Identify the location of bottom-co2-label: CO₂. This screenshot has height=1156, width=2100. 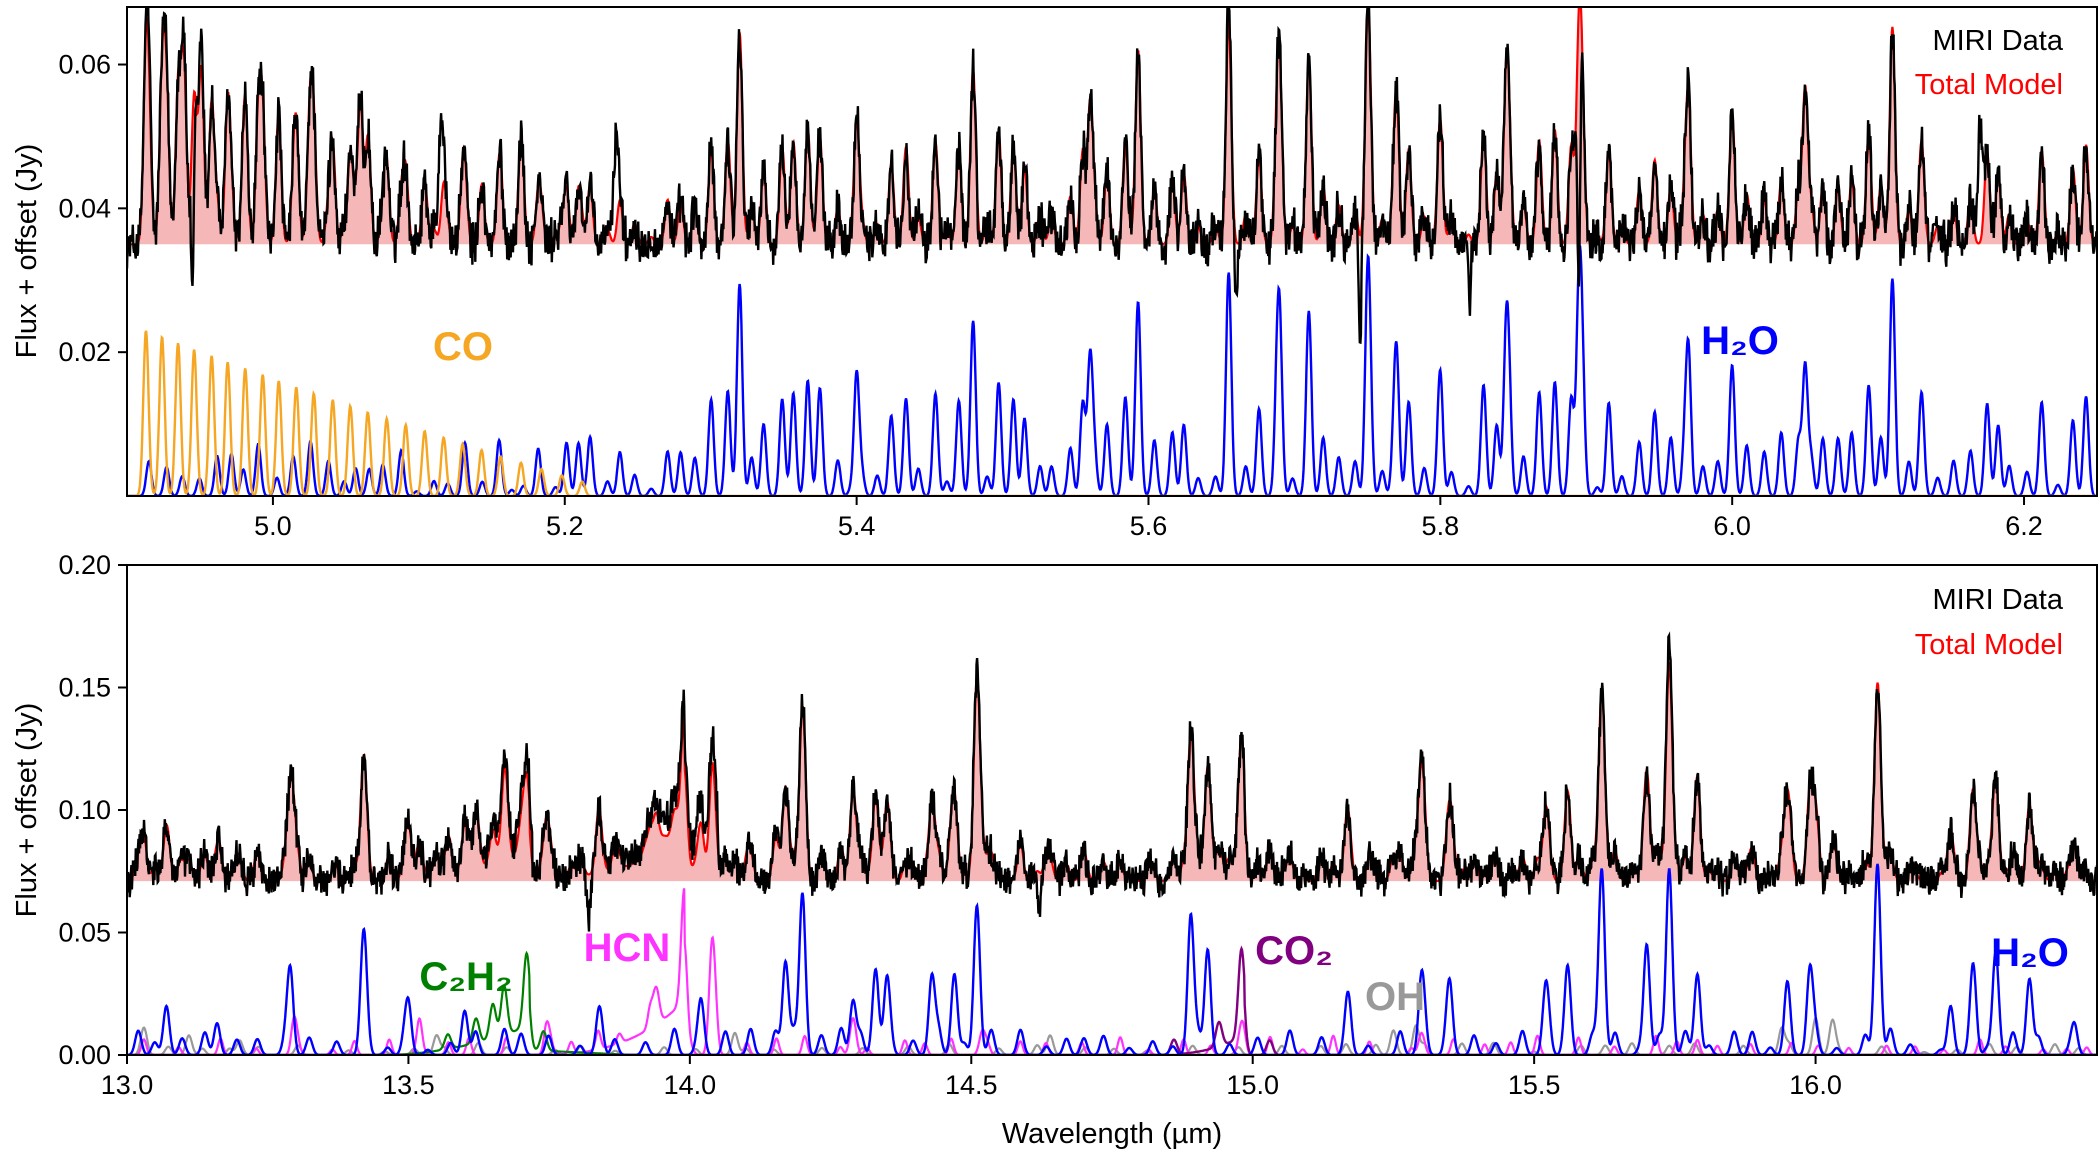
(1294, 951).